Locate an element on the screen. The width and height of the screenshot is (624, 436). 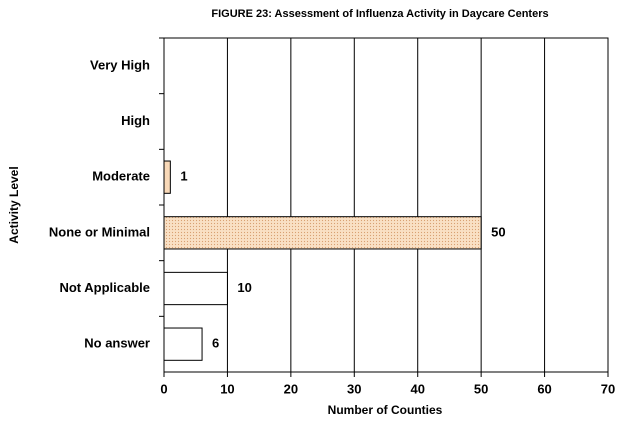
y-tick-label: Not Applicable is located at coordinates (104, 287).